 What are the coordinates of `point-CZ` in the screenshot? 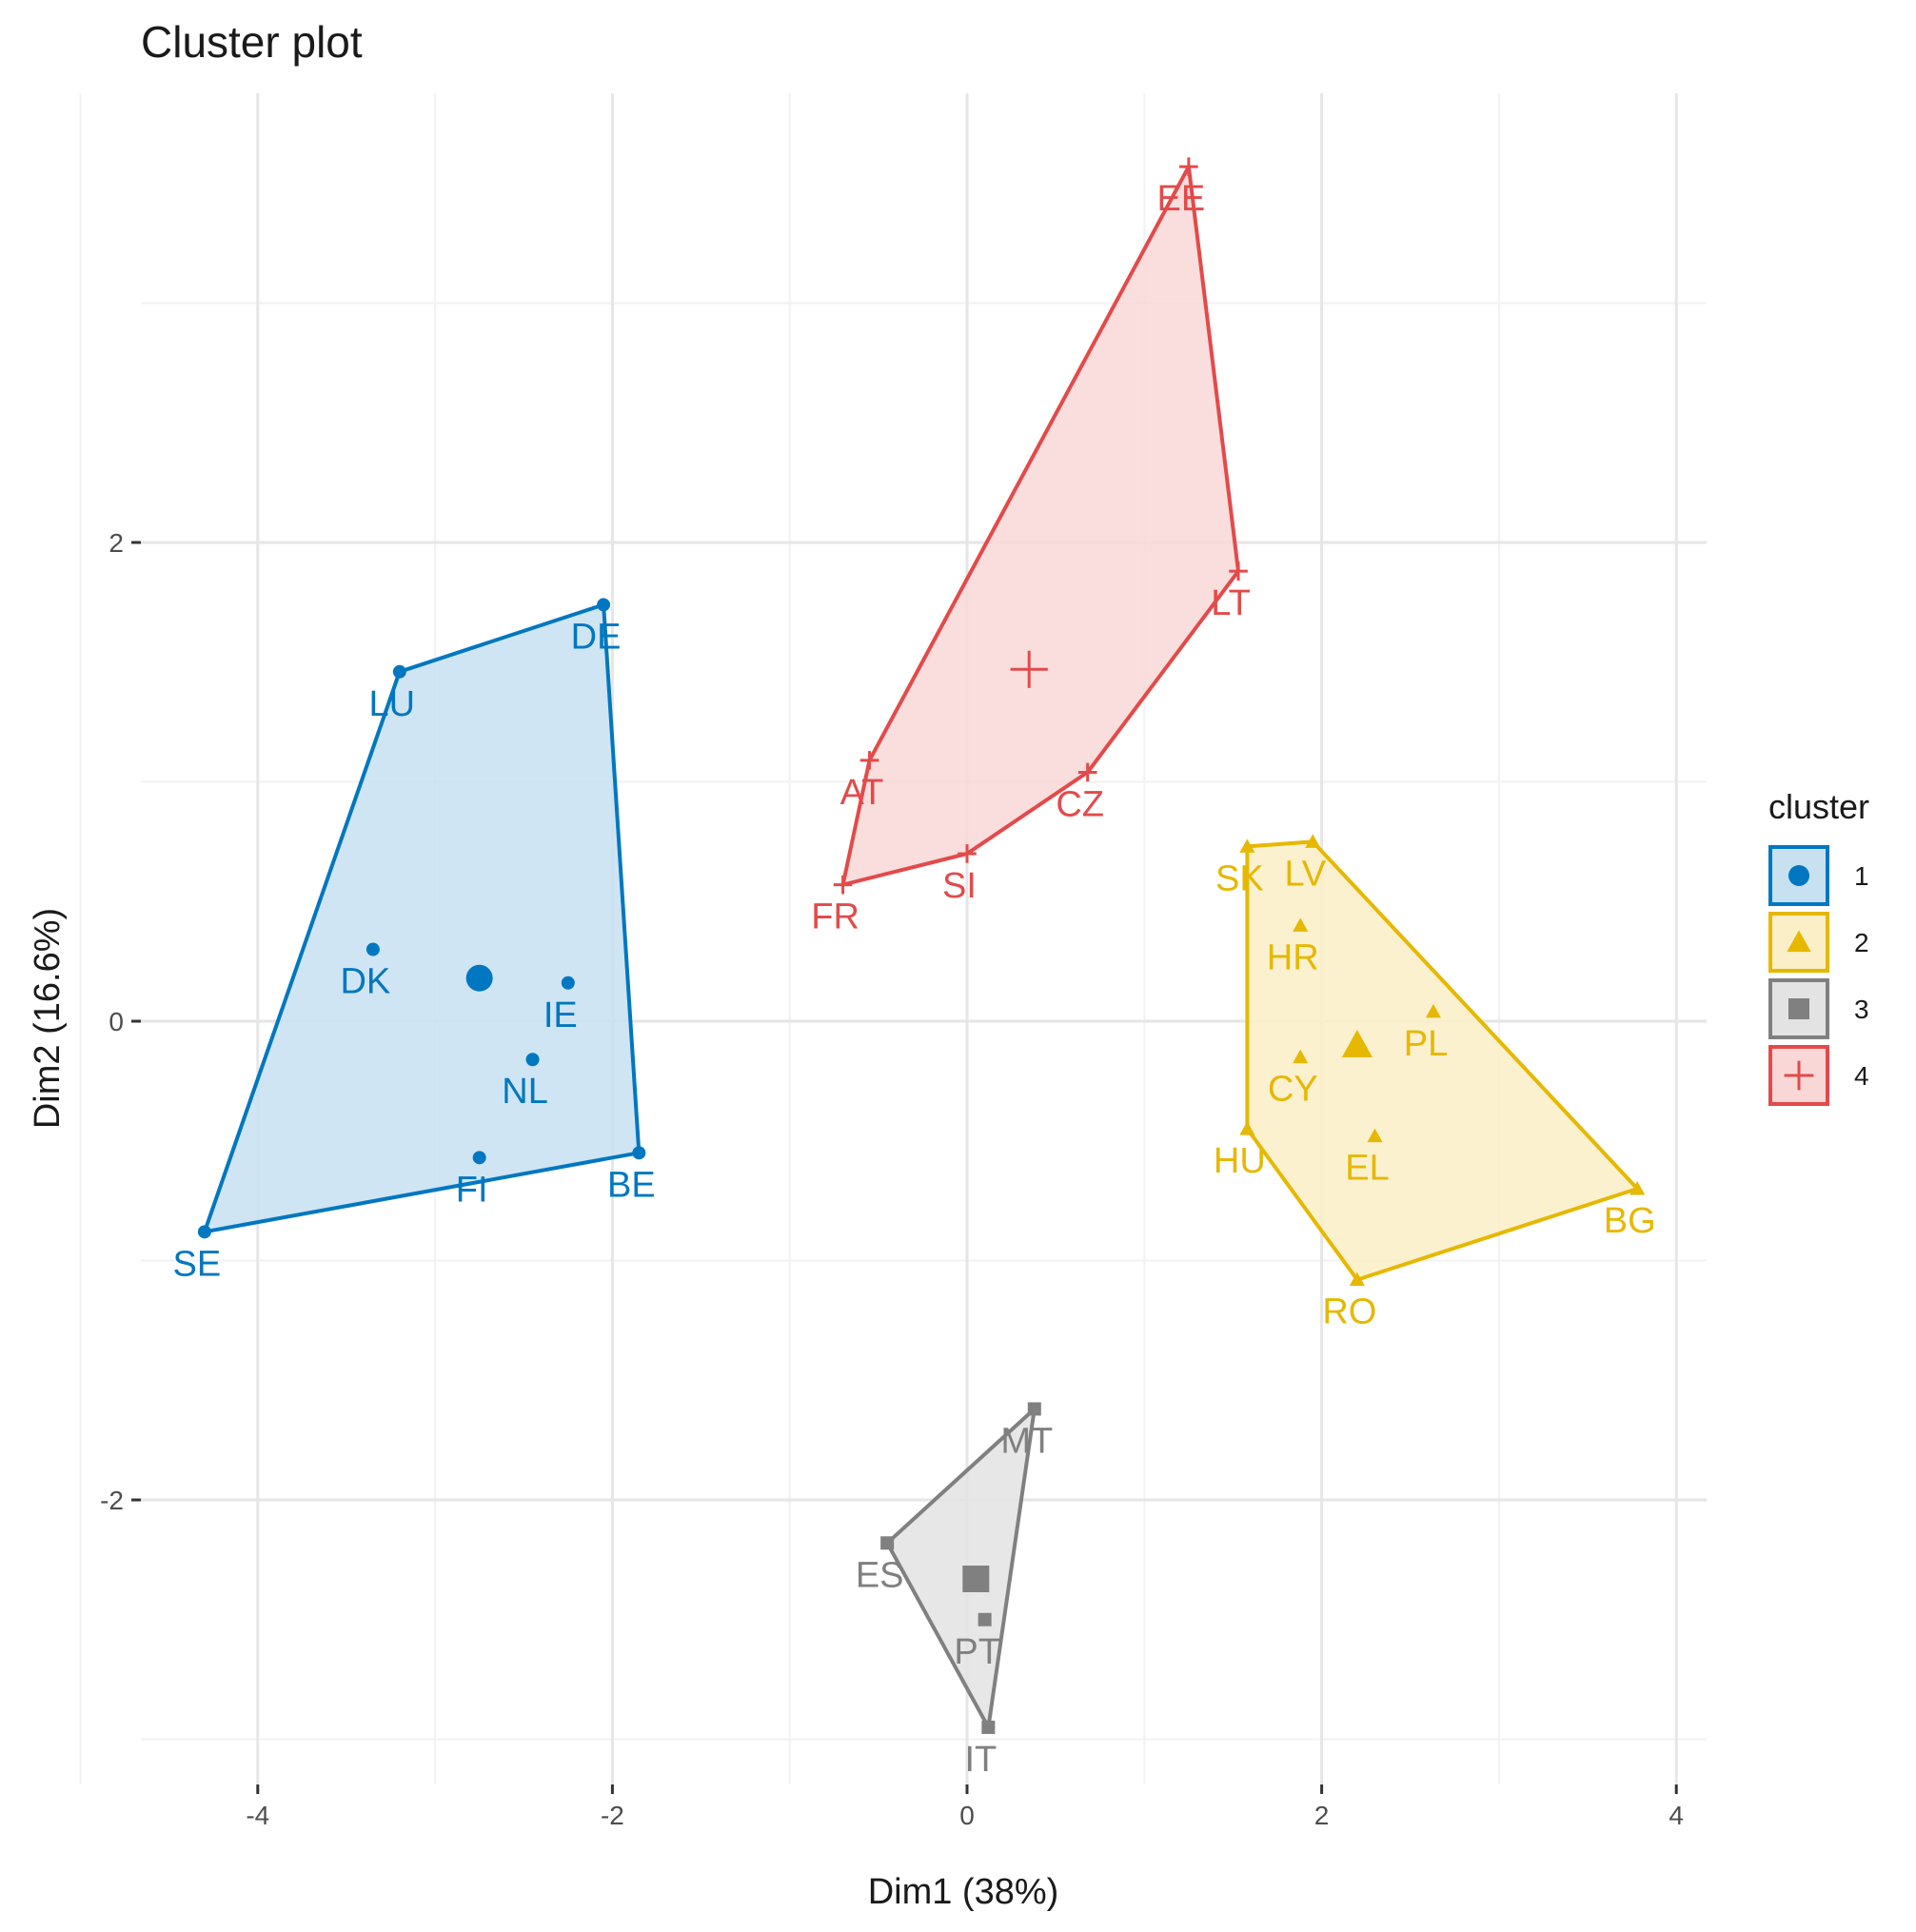 It's located at (1087, 772).